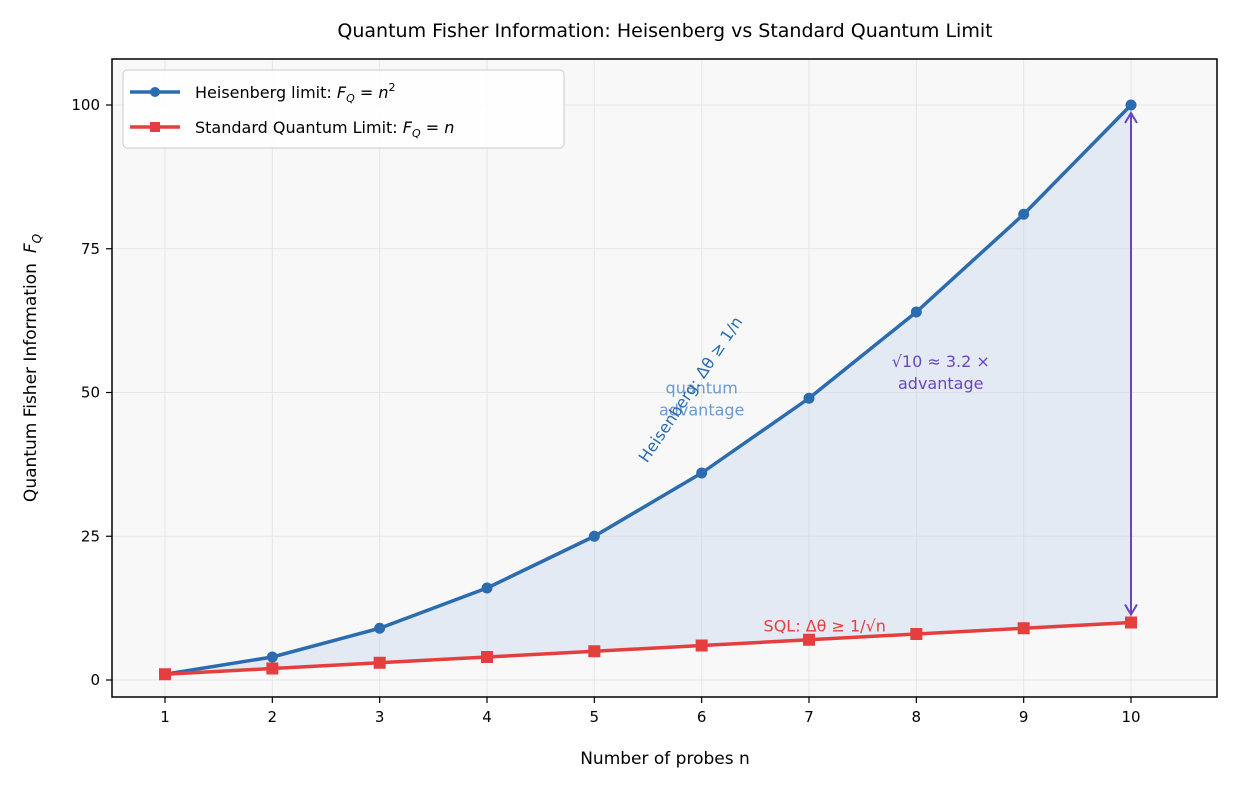 This screenshot has width=1235, height=787. Describe the element at coordinates (391, 87) in the screenshot. I see `legend-heisenberg-math-sup: 2` at that location.